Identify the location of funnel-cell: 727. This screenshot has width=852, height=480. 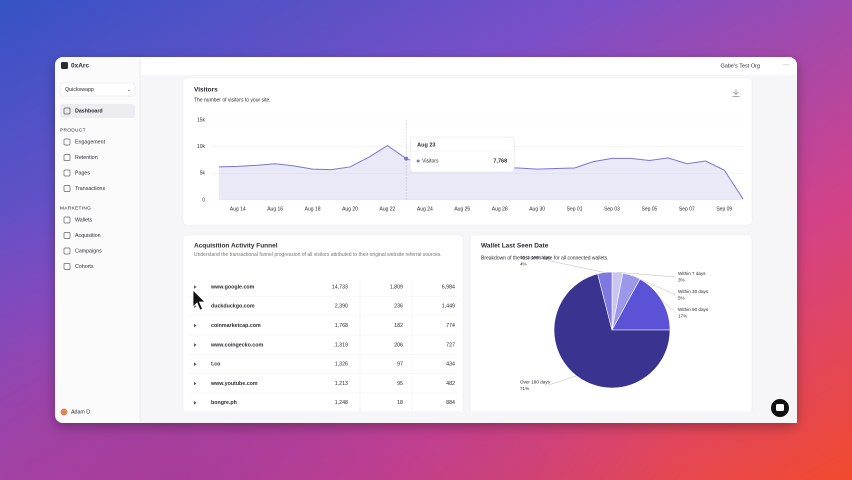
(450, 345).